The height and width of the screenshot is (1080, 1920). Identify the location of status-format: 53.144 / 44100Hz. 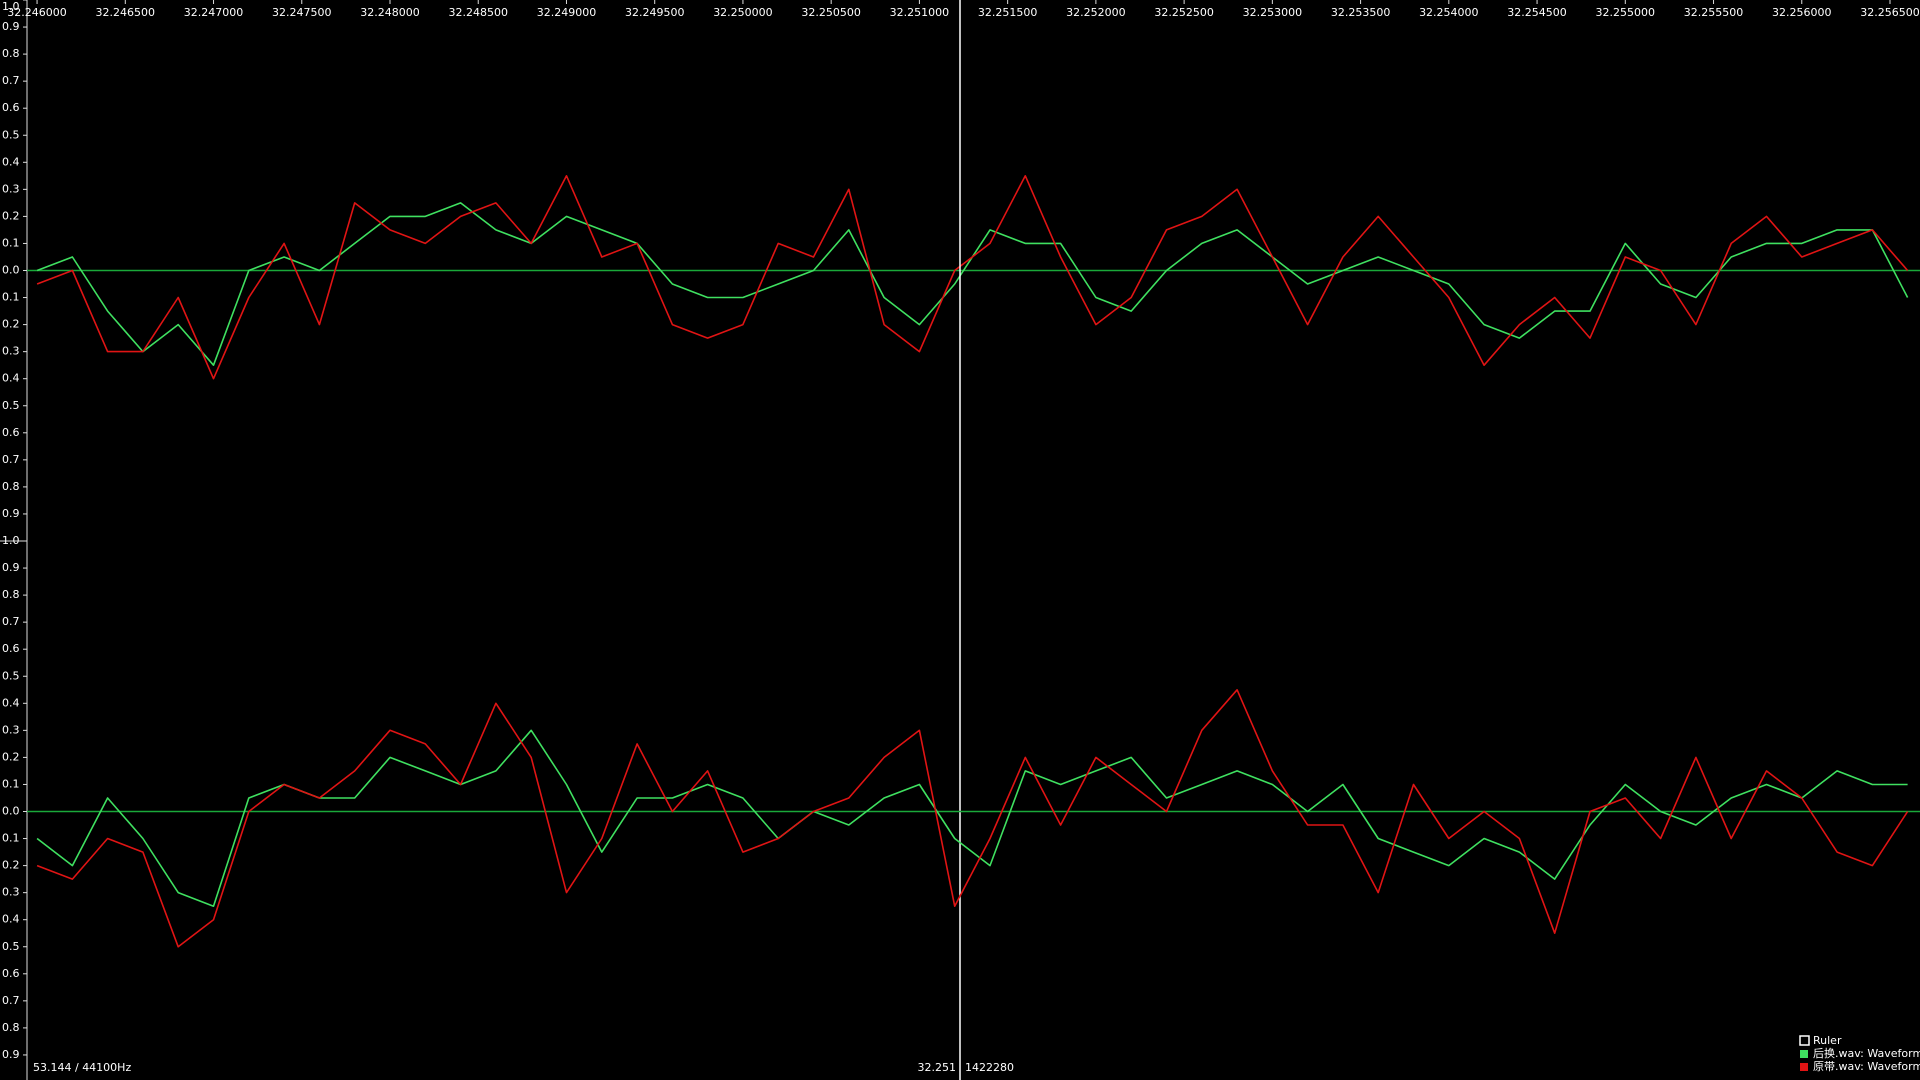
(82, 1067).